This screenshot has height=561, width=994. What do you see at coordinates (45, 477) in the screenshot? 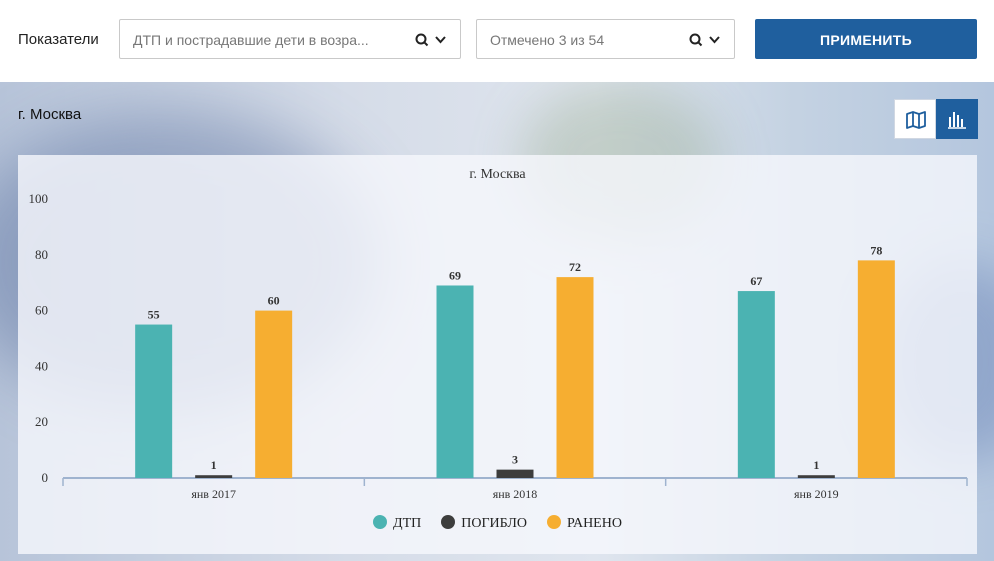
I see `y-tick-label: 0` at bounding box center [45, 477].